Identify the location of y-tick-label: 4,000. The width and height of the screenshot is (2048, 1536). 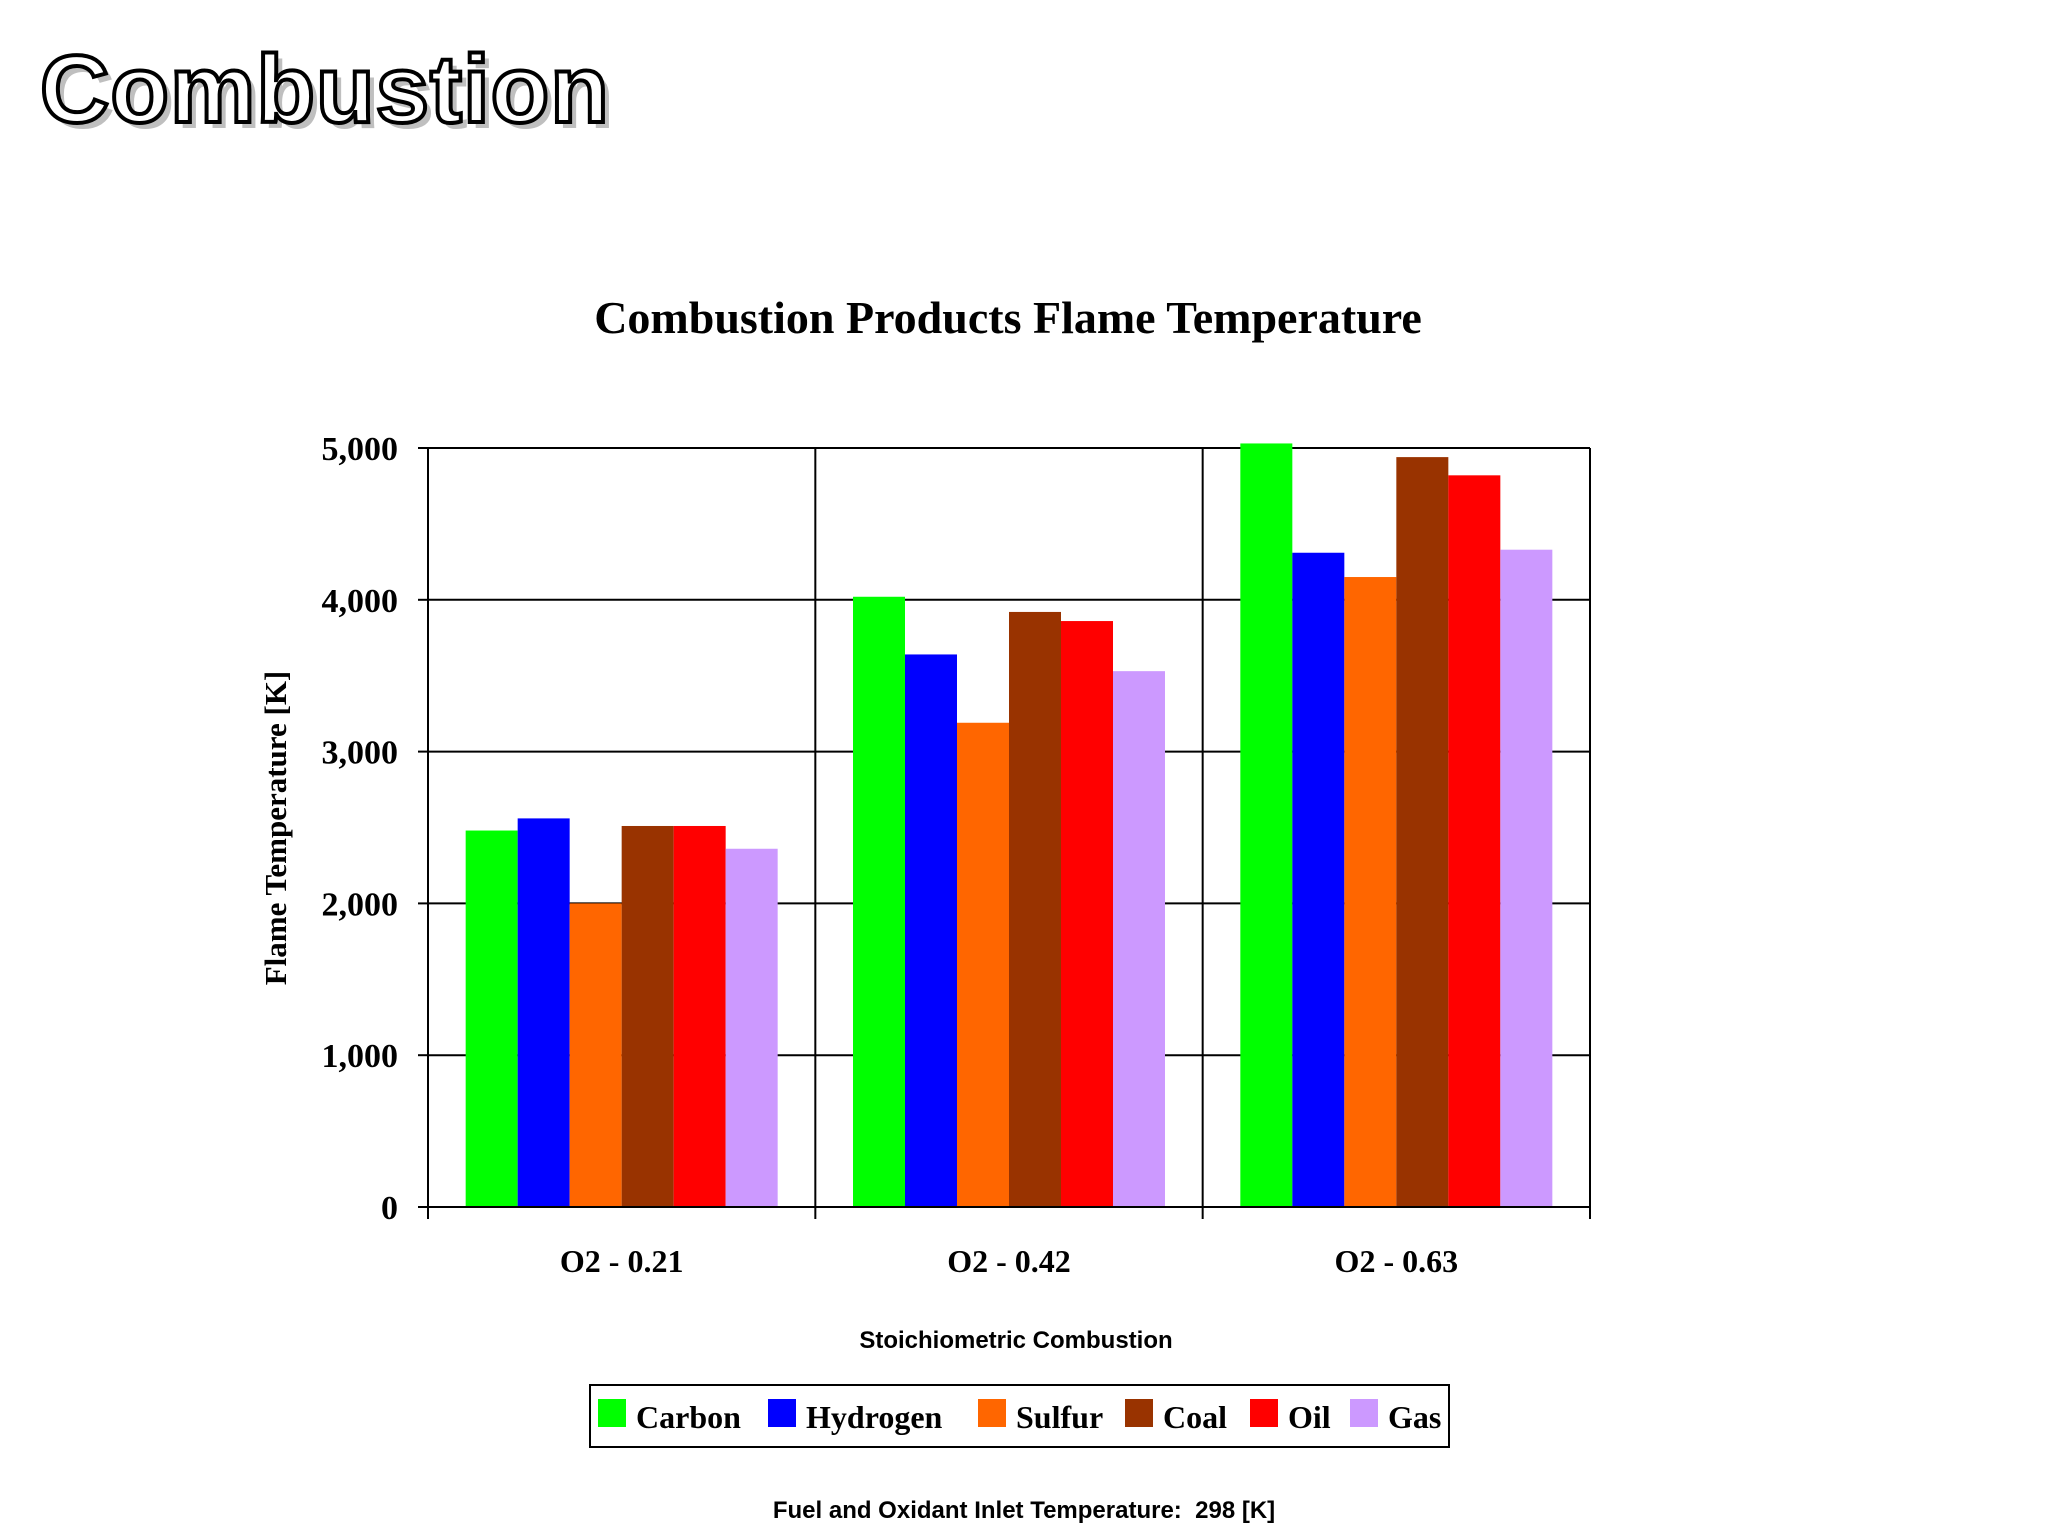
(360, 601).